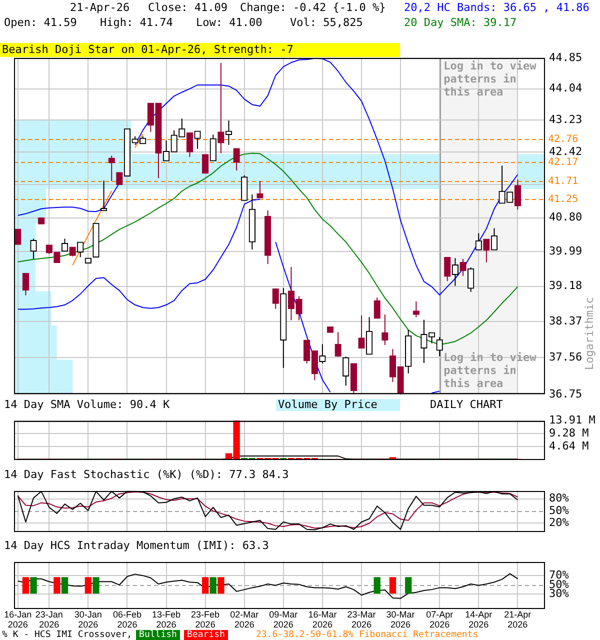 The height and width of the screenshot is (640, 600). I want to click on legend-title: % K - HCS IMI Crossover,, so click(67, 635).